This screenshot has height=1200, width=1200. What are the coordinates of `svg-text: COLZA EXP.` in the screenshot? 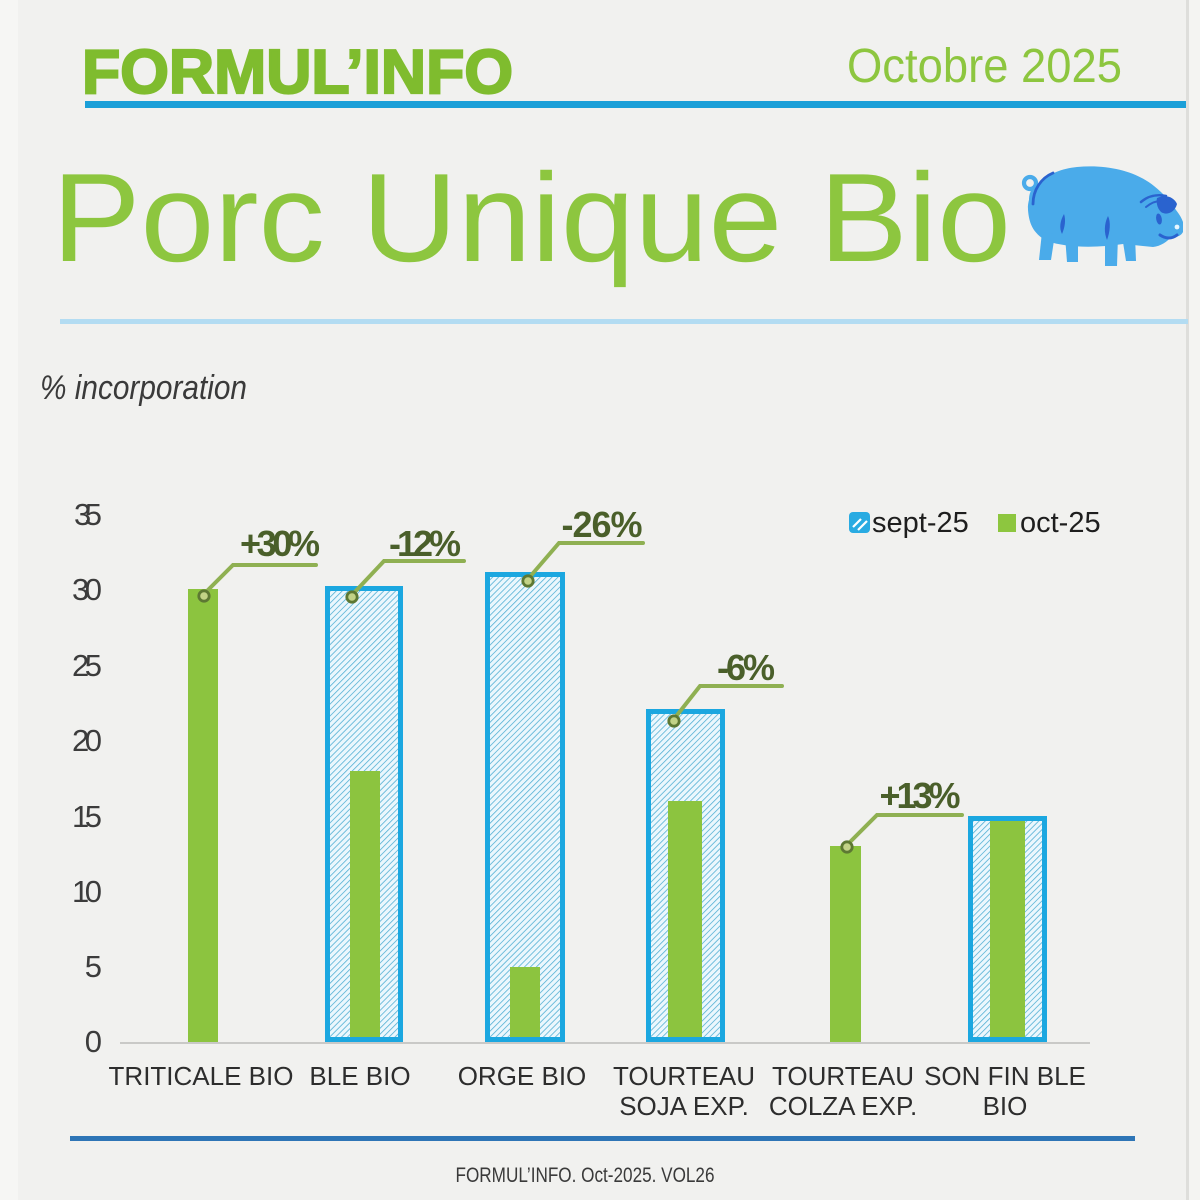 It's located at (843, 1106).